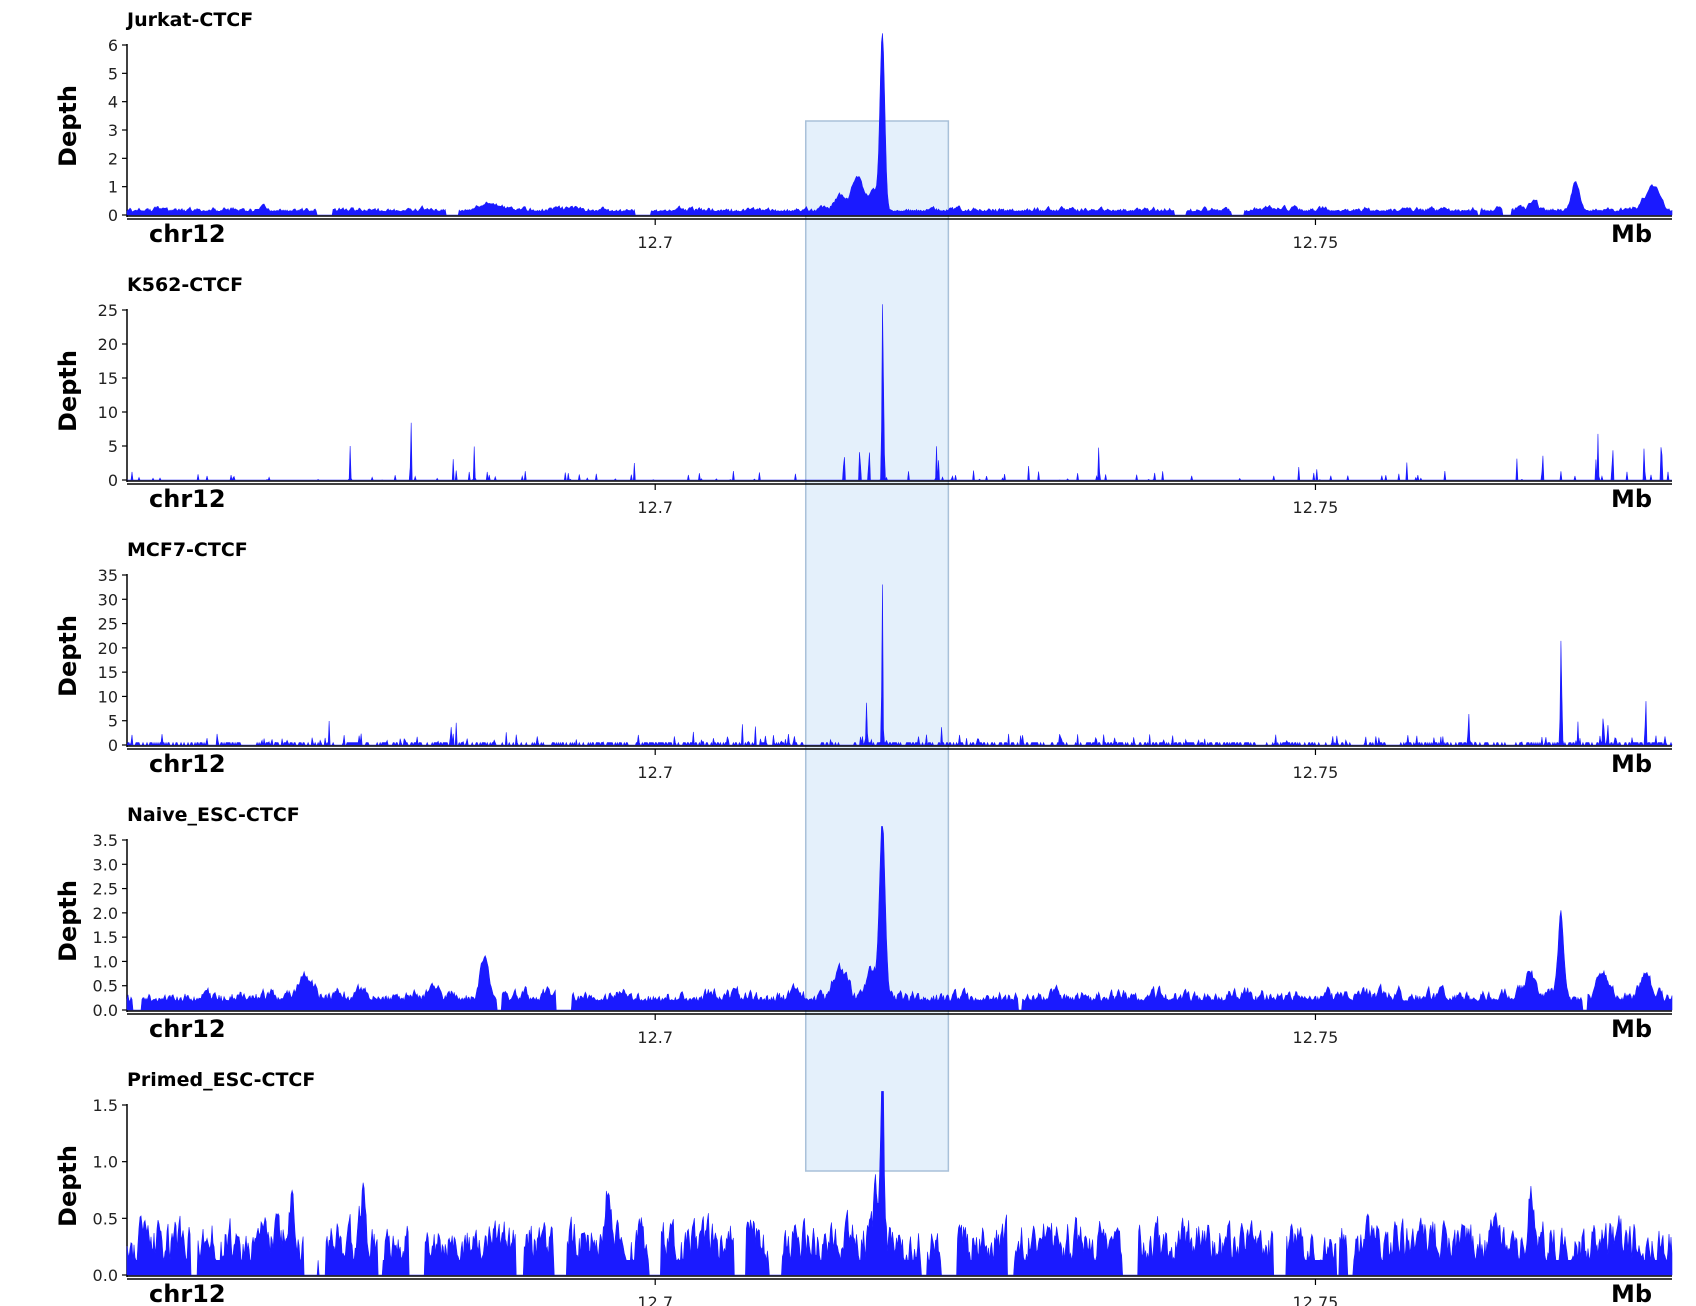 Image resolution: width=1696 pixels, height=1306 pixels. What do you see at coordinates (187, 550) in the screenshot?
I see `track-title: MCF7-CTCF` at bounding box center [187, 550].